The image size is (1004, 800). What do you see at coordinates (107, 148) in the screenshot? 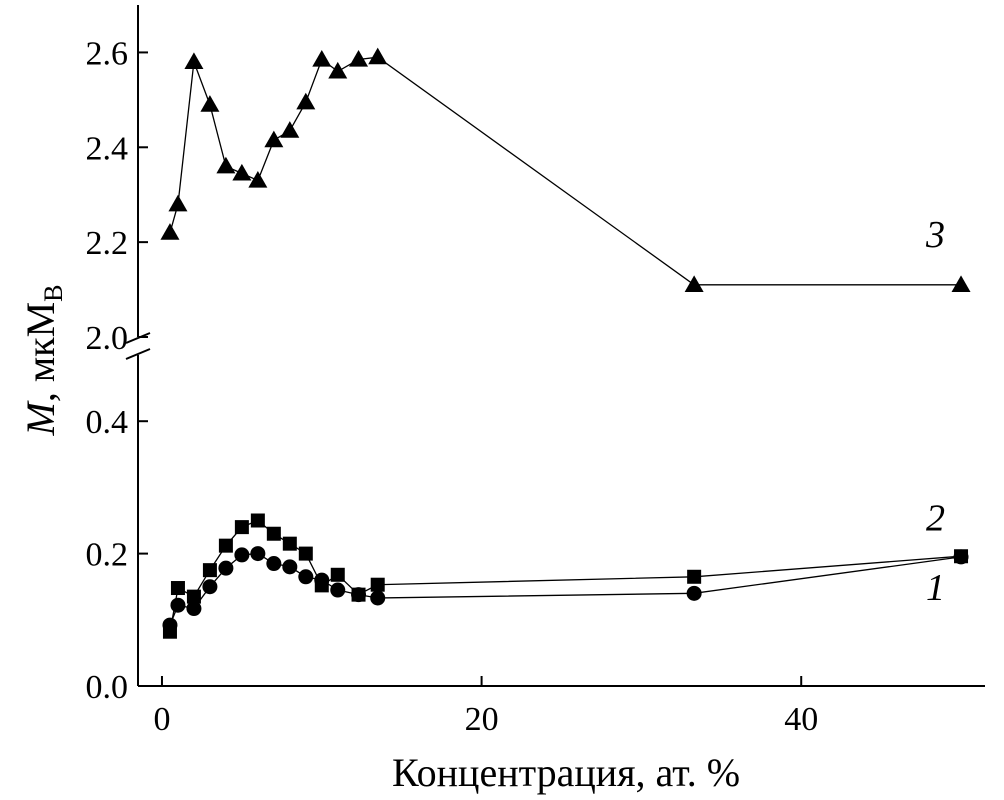
I see `y-tick-label: 2.4` at bounding box center [107, 148].